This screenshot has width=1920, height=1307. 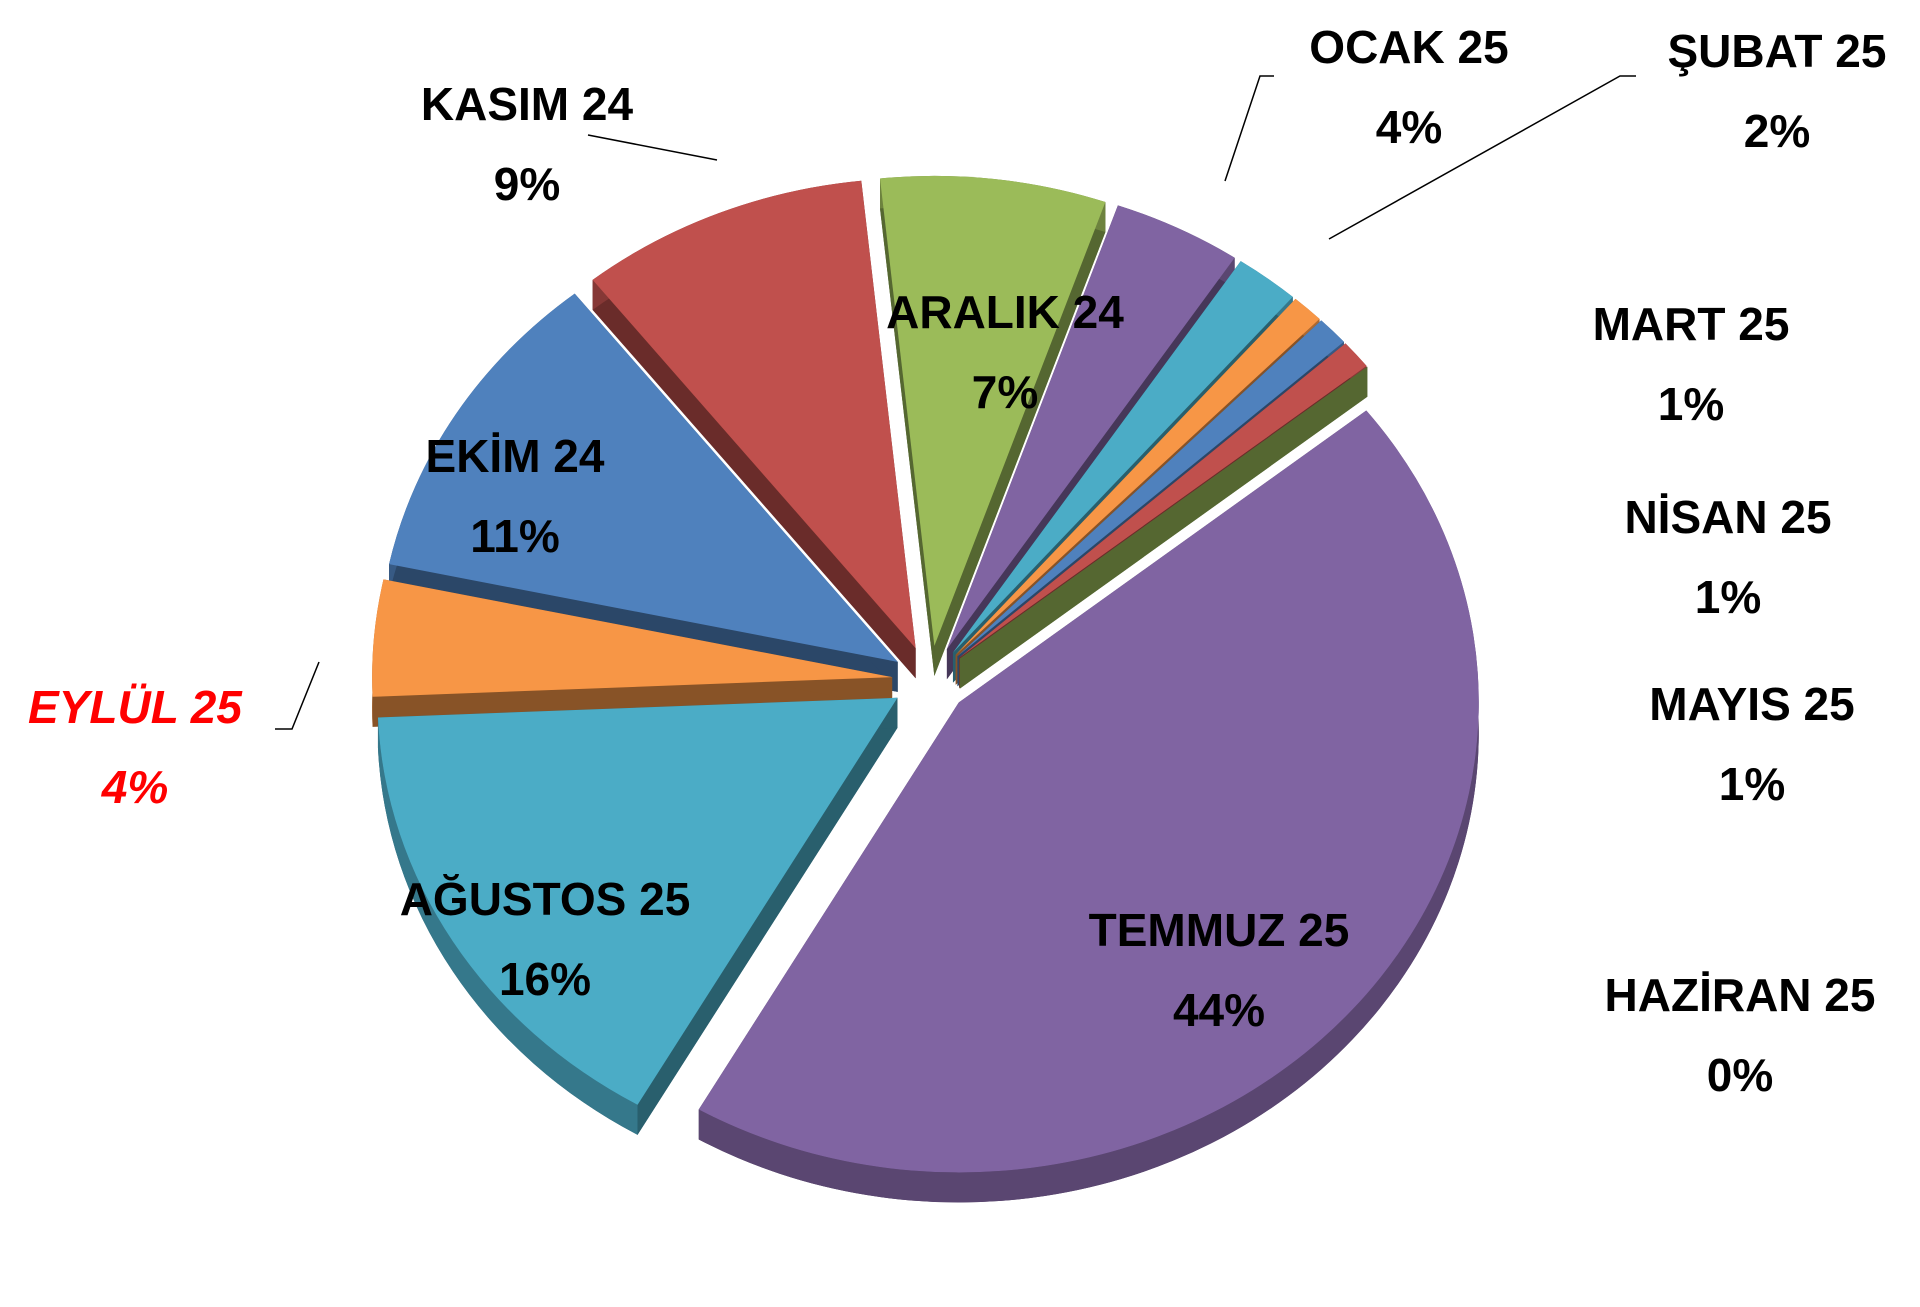 I want to click on slice-value-label: 2%, so click(x=1777, y=131).